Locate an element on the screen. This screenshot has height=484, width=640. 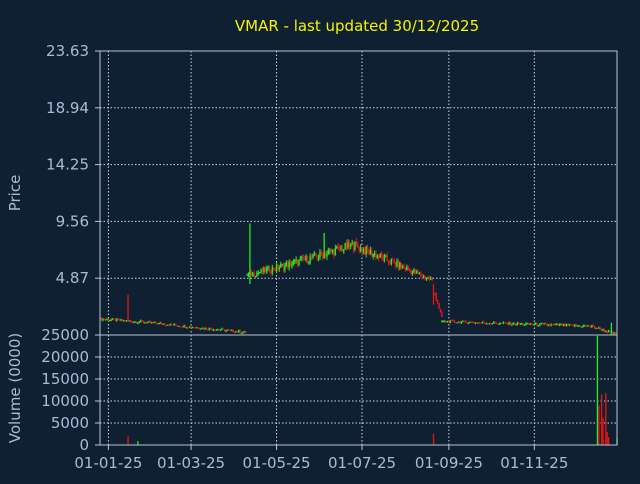
price-tick-label: 23.63 is located at coordinates (67, 51).